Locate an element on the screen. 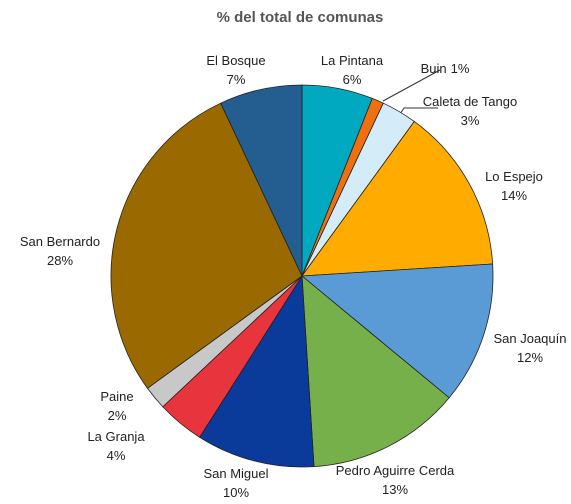 This screenshot has width=571, height=504. category-name: Paine is located at coordinates (116, 396).